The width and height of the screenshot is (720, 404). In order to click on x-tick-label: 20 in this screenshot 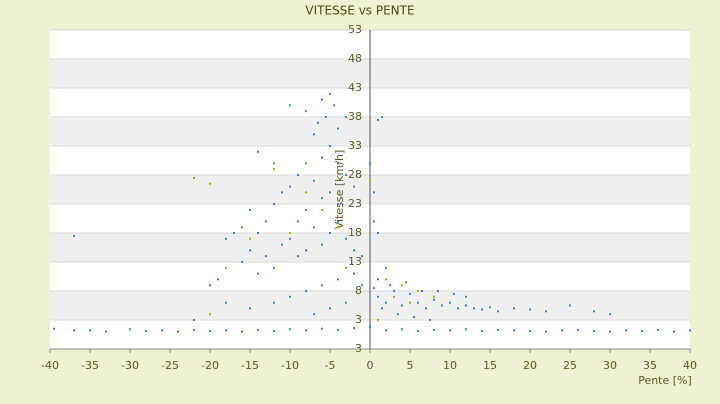, I will do `click(530, 365)`.